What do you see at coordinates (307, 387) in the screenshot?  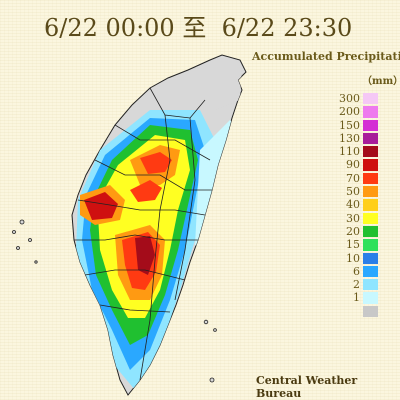 I see `source-credit: Central Weather Bureau` at bounding box center [307, 387].